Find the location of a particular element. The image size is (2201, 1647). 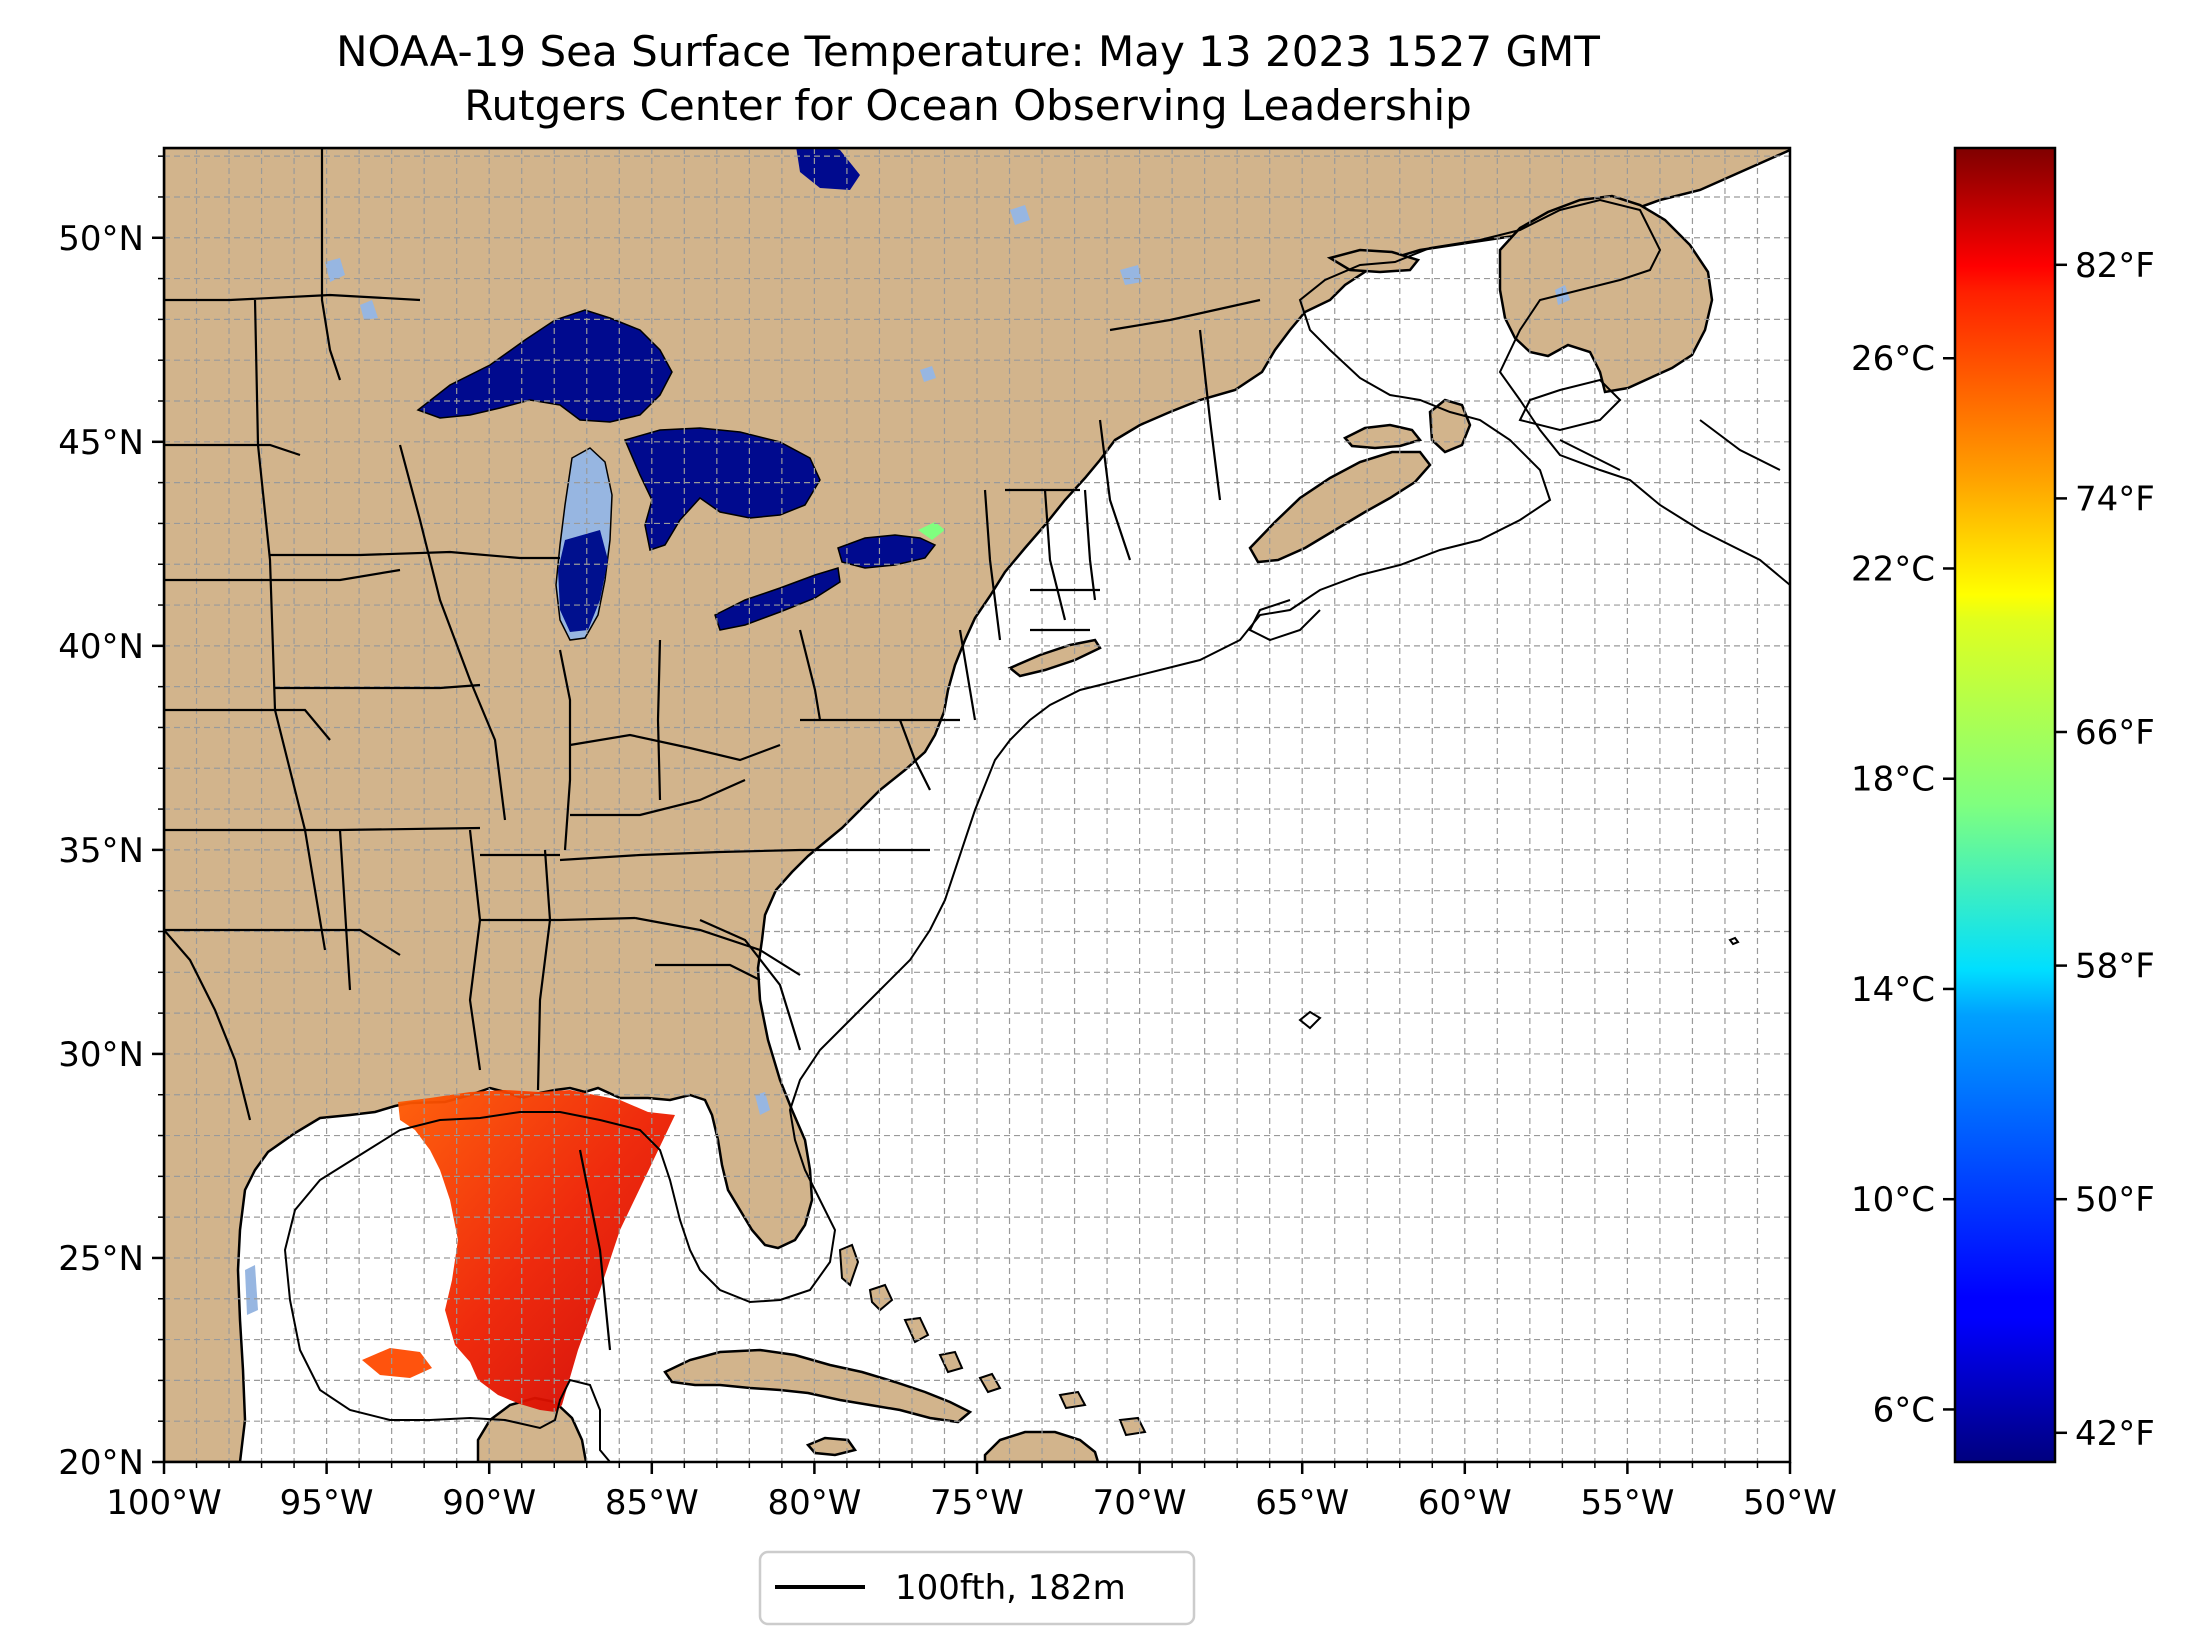

great-lakes is located at coordinates (680, 475).